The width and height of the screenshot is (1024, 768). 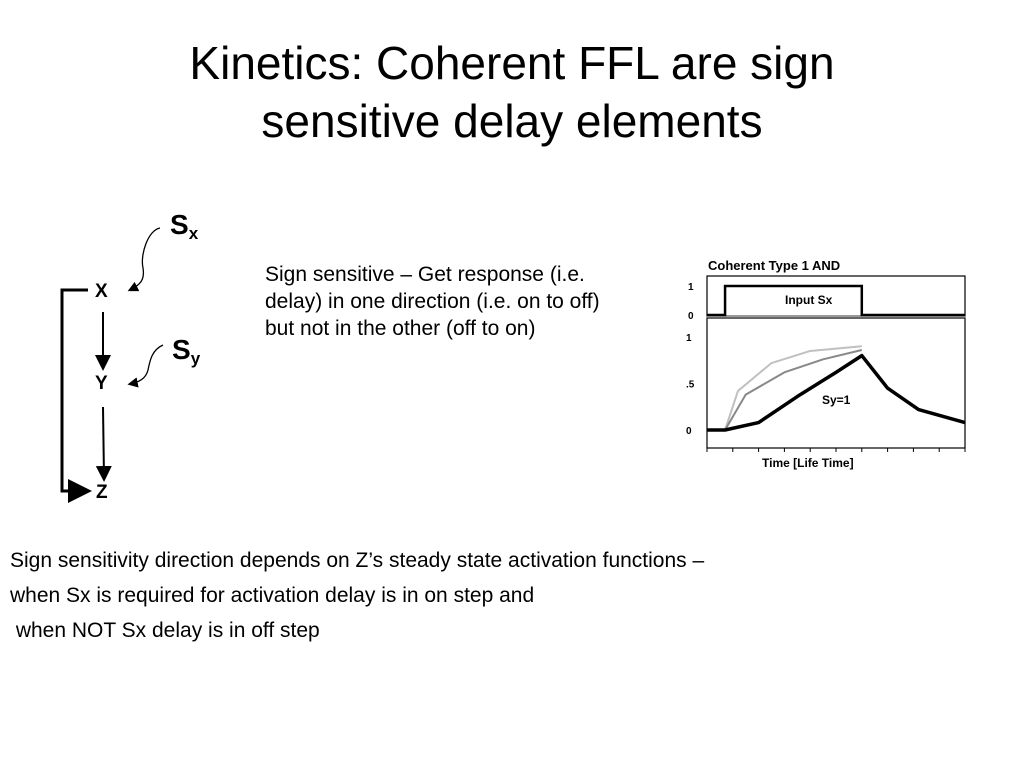 What do you see at coordinates (101, 291) in the screenshot?
I see `node-x: X` at bounding box center [101, 291].